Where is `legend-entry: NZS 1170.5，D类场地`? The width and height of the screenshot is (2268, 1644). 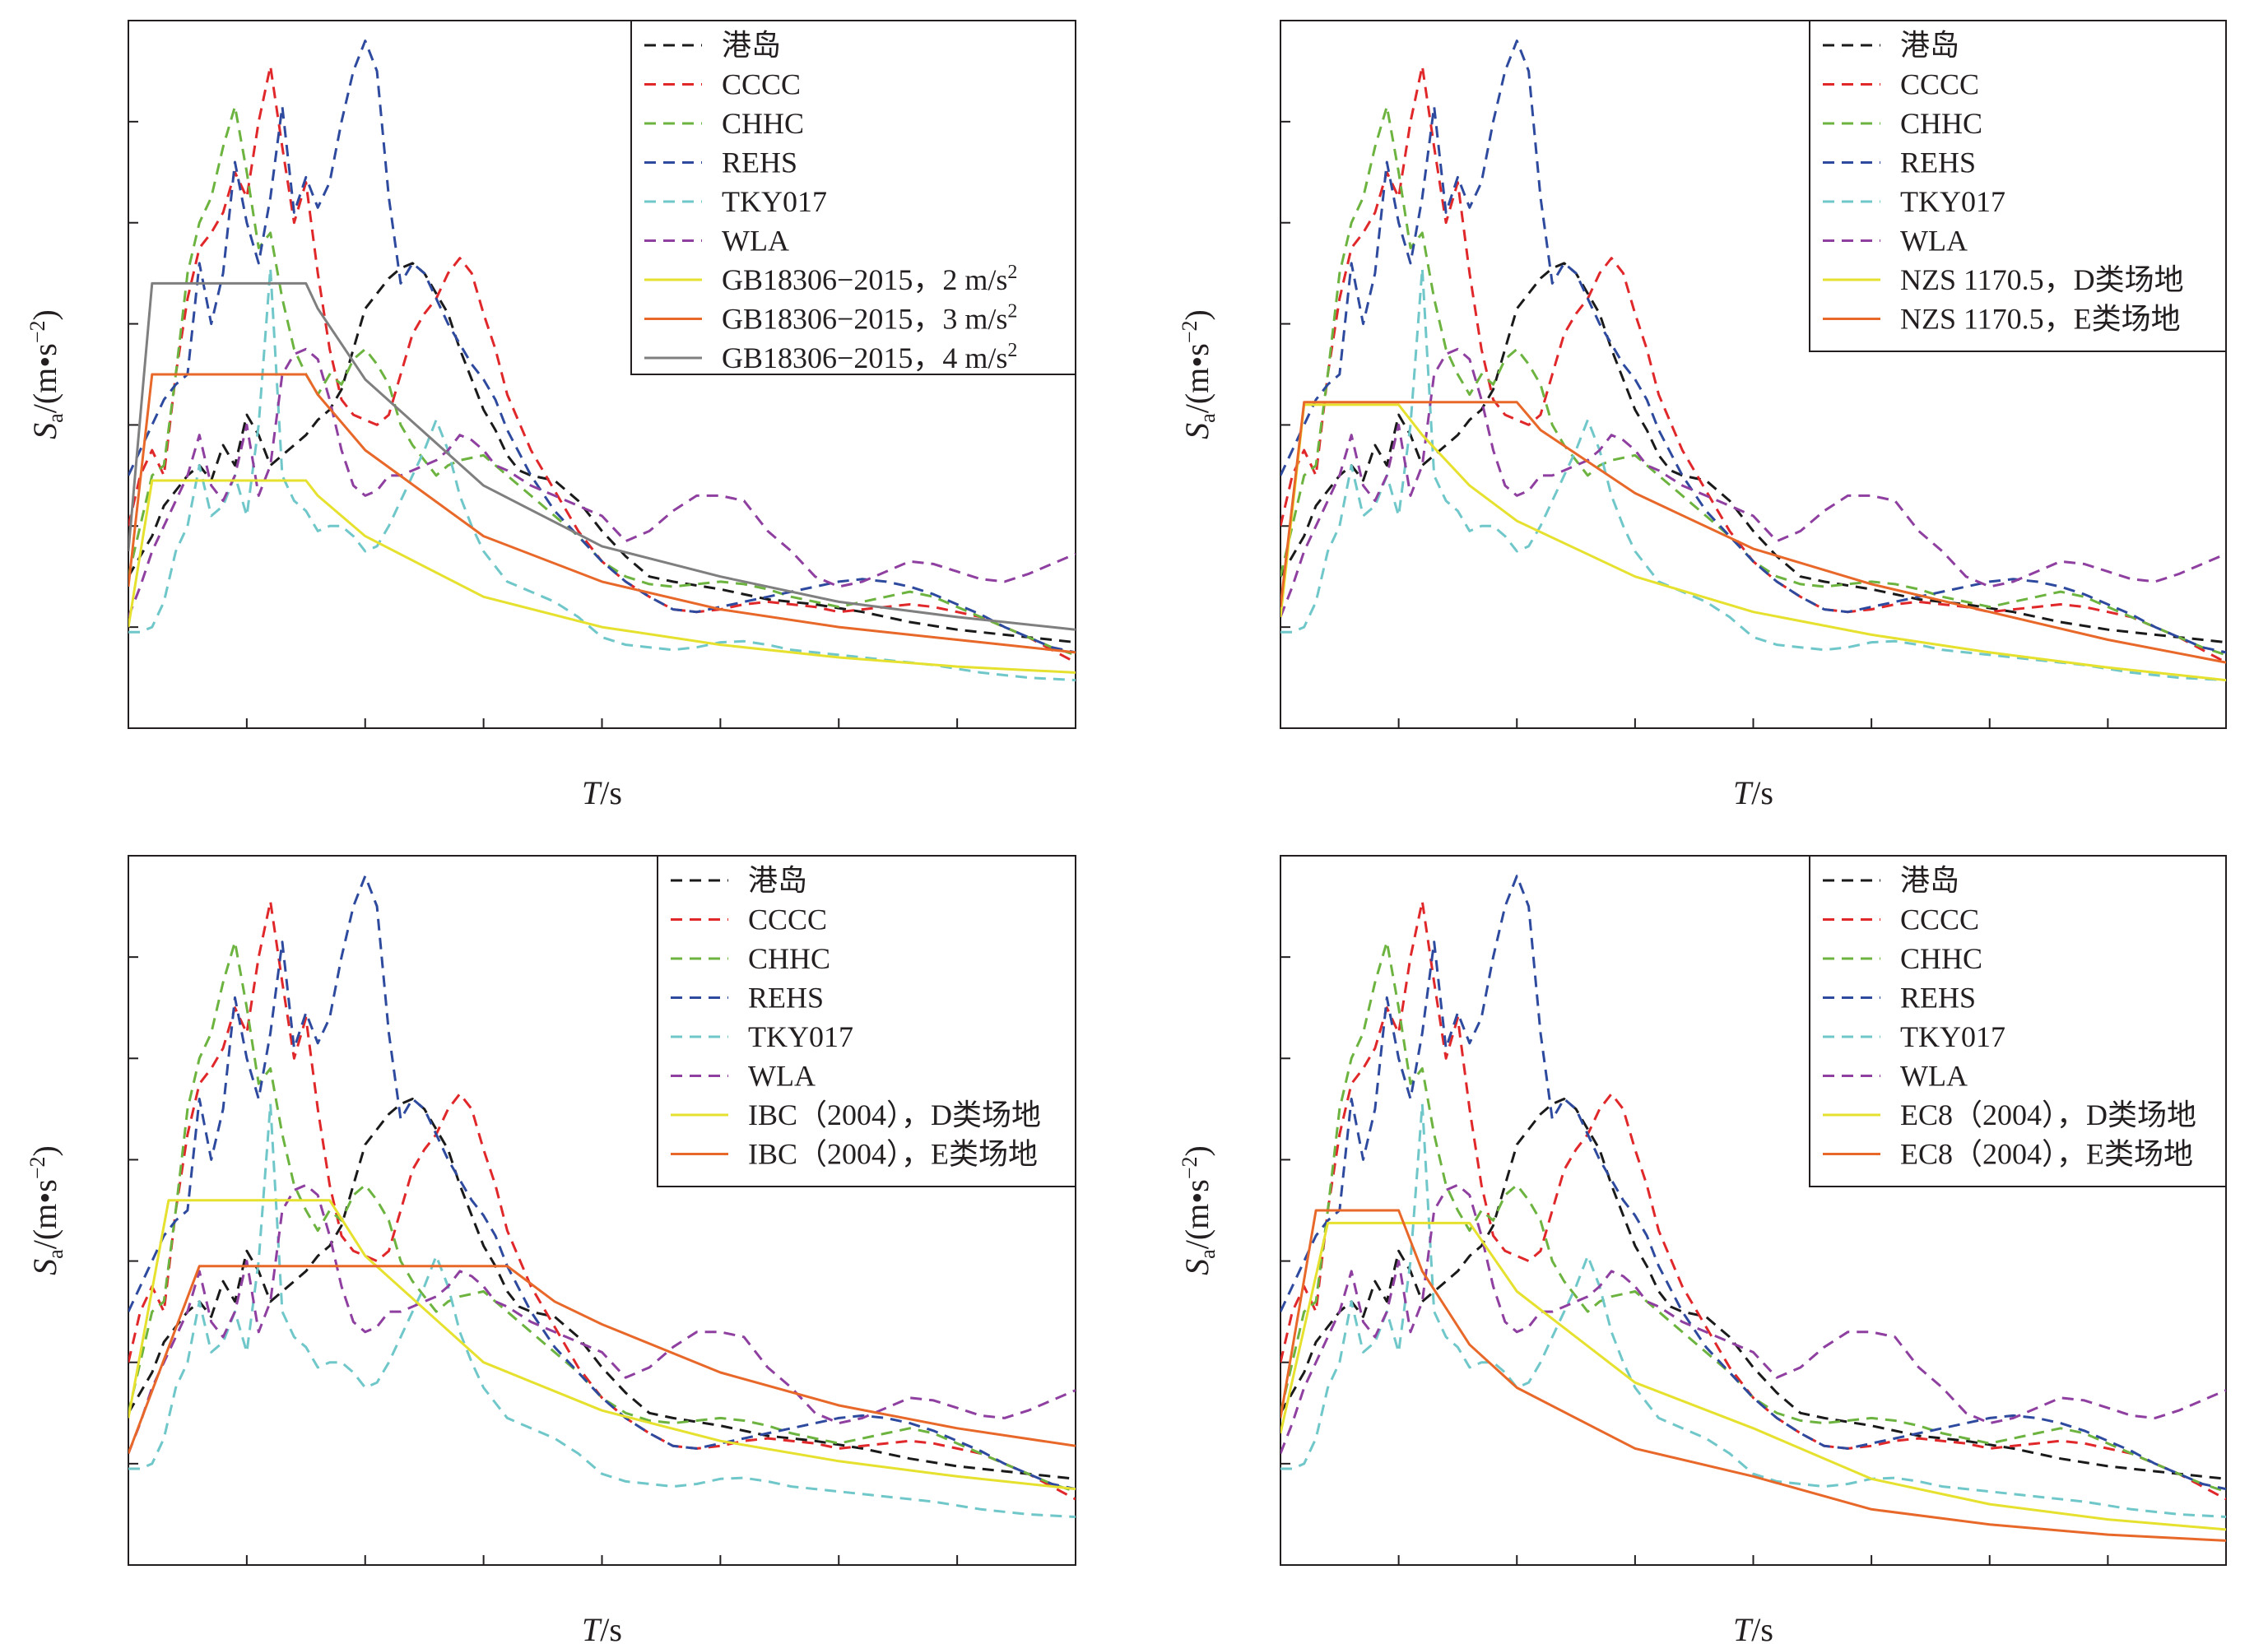 legend-entry: NZS 1170.5，D类场地 is located at coordinates (2042, 279).